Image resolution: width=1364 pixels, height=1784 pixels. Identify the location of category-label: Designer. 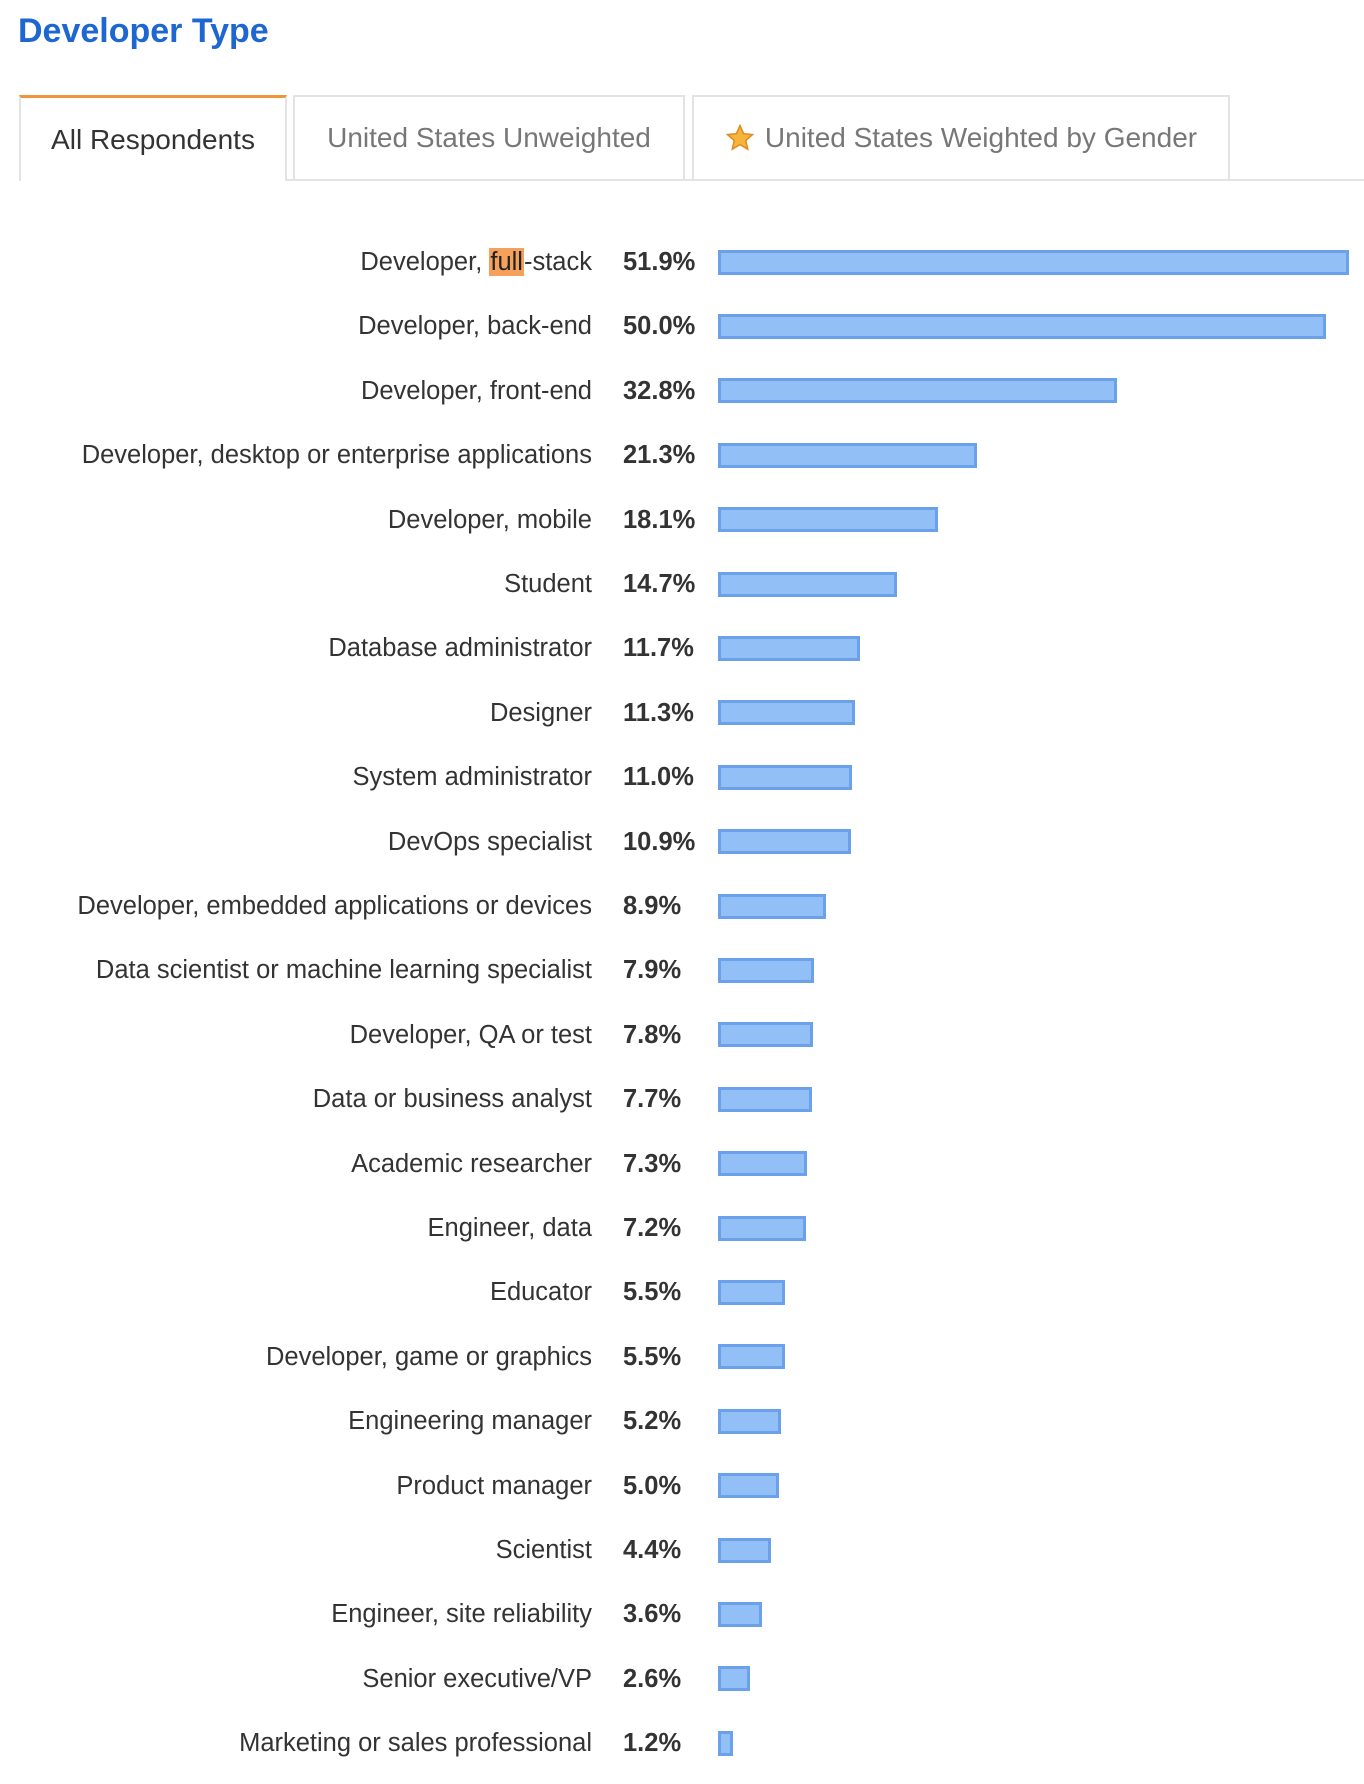
(540, 712).